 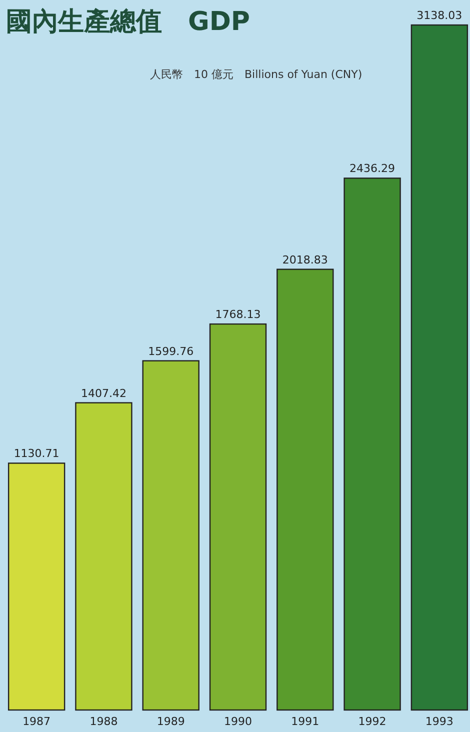 What do you see at coordinates (103, 393) in the screenshot?
I see `data-label: 1407.42` at bounding box center [103, 393].